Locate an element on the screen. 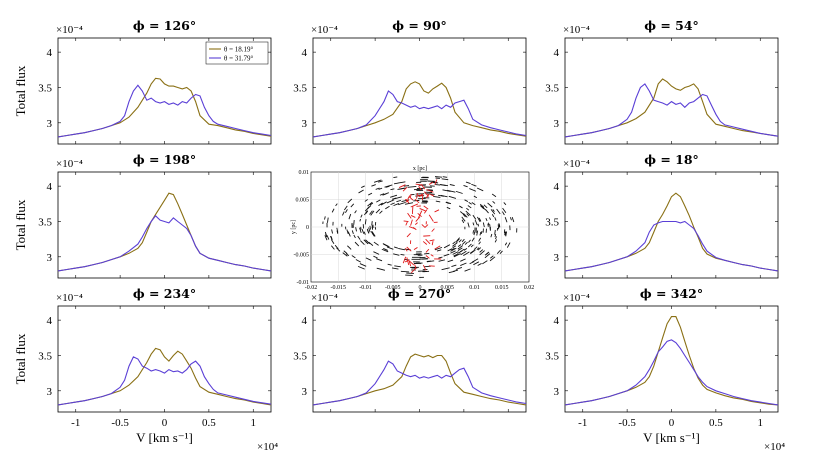  legend-entry: θ = 18.19° is located at coordinates (239, 50).